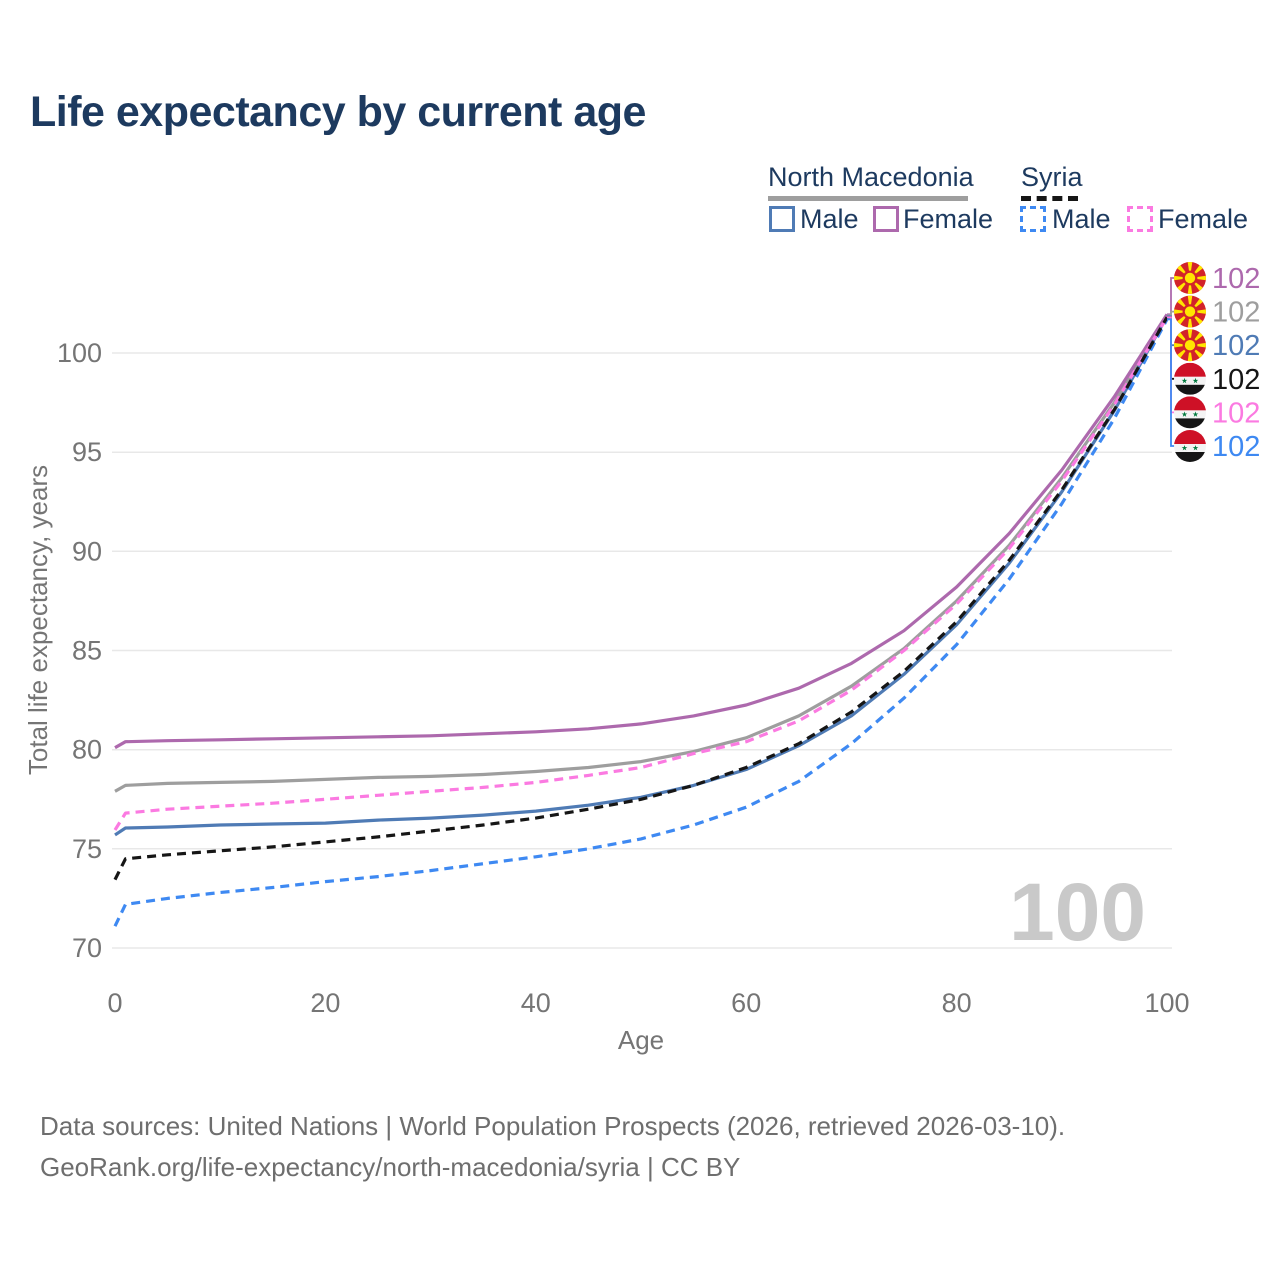 The height and width of the screenshot is (1280, 1280). Describe the element at coordinates (1081, 219) in the screenshot. I see `legend-item-sy-male: Male` at that location.